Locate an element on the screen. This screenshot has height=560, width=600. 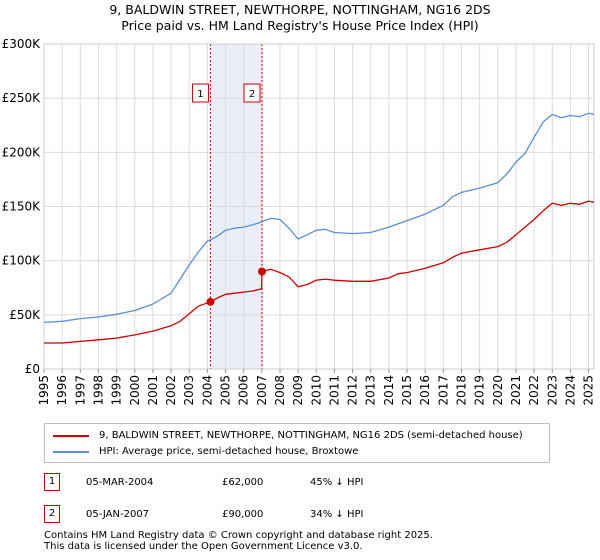
y-tick-label: £150K is located at coordinates (22, 207).